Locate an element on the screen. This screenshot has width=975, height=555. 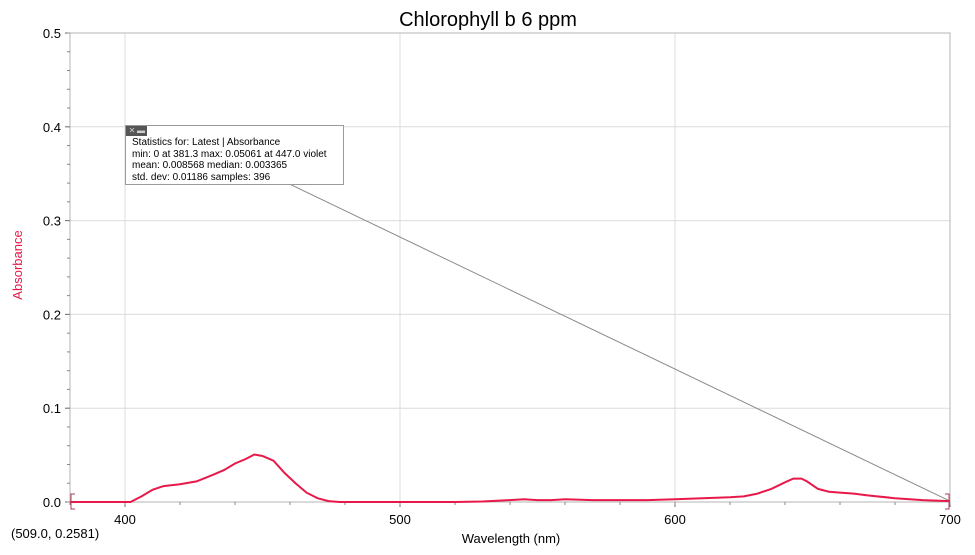
y-axis-label: Absorbance is located at coordinates (17, 264).